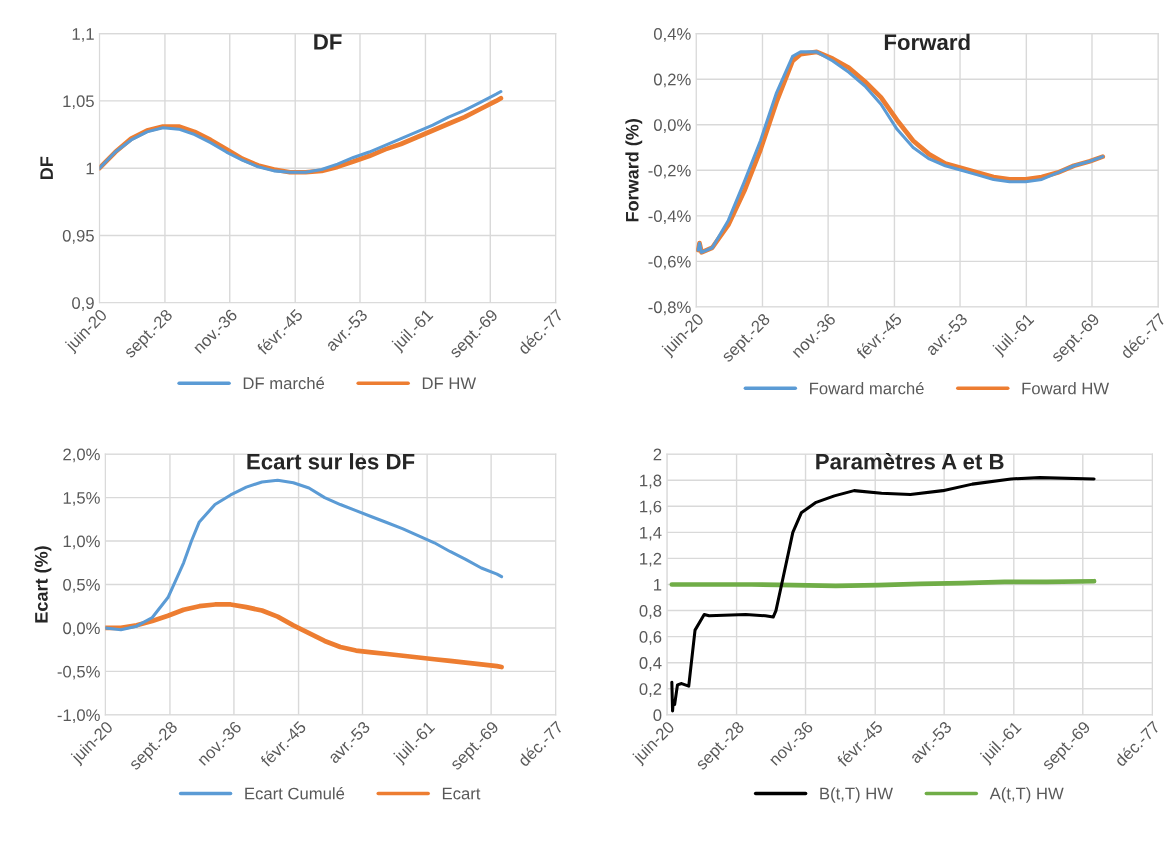 The height and width of the screenshot is (841, 1170). I want to click on chart-title: Ecart sur les DF, so click(331, 461).